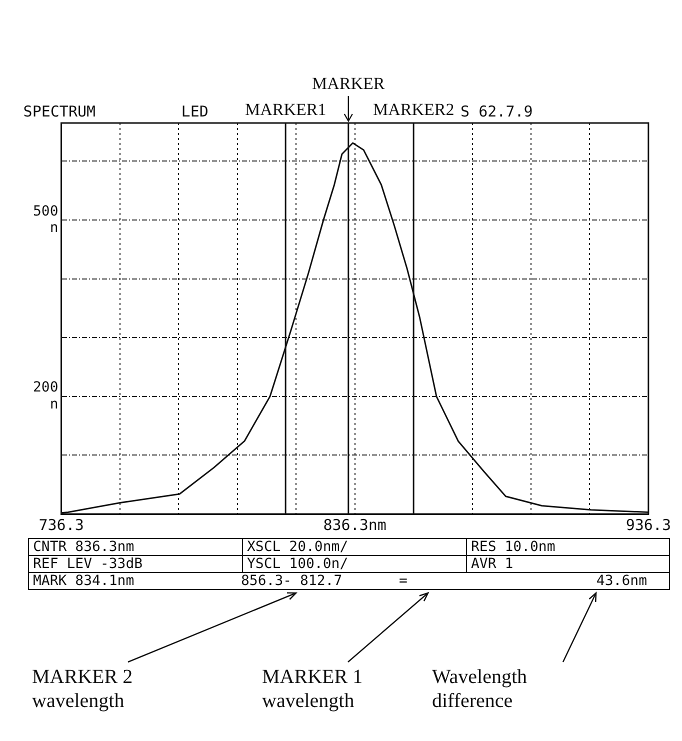 This screenshot has width=682, height=741. I want to click on chart-subtitle: LED, so click(194, 111).